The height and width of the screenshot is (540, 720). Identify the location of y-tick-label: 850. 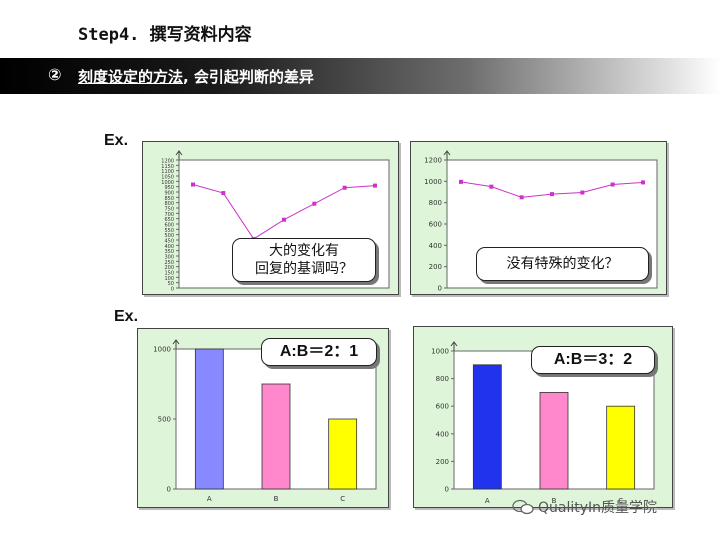
(169, 199).